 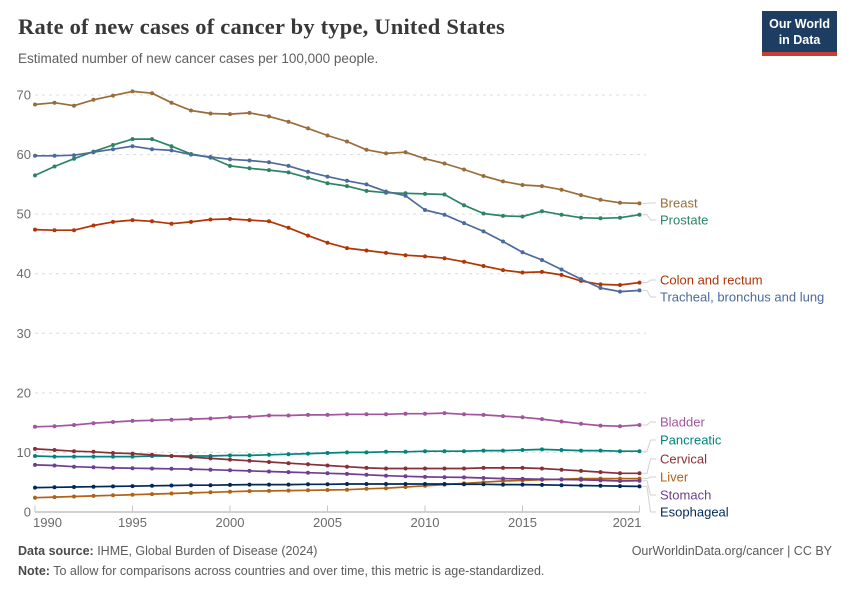 What do you see at coordinates (679, 203) in the screenshot?
I see `series-label-breast: Breast` at bounding box center [679, 203].